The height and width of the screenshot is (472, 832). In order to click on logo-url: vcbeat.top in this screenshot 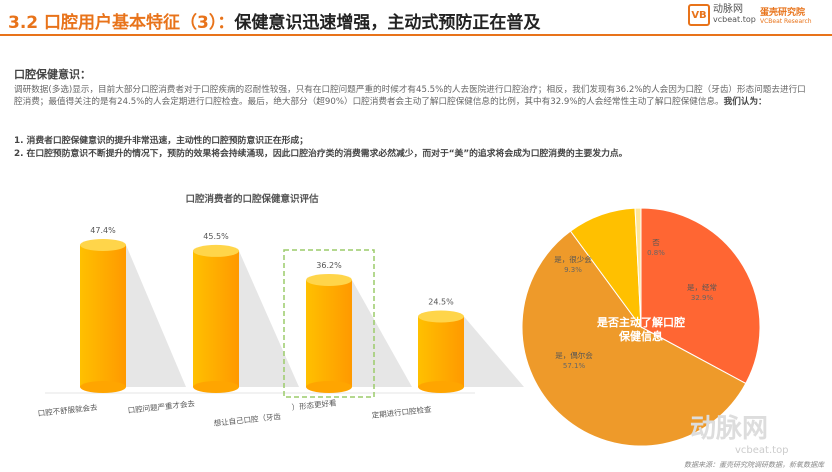, I will do `click(734, 19)`.